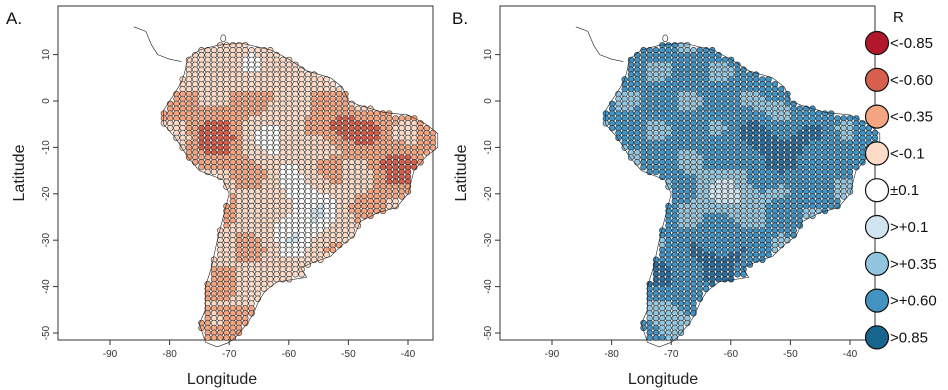  Describe the element at coordinates (461, 172) in the screenshot. I see `panel-b-ylabel: Latitude` at that location.